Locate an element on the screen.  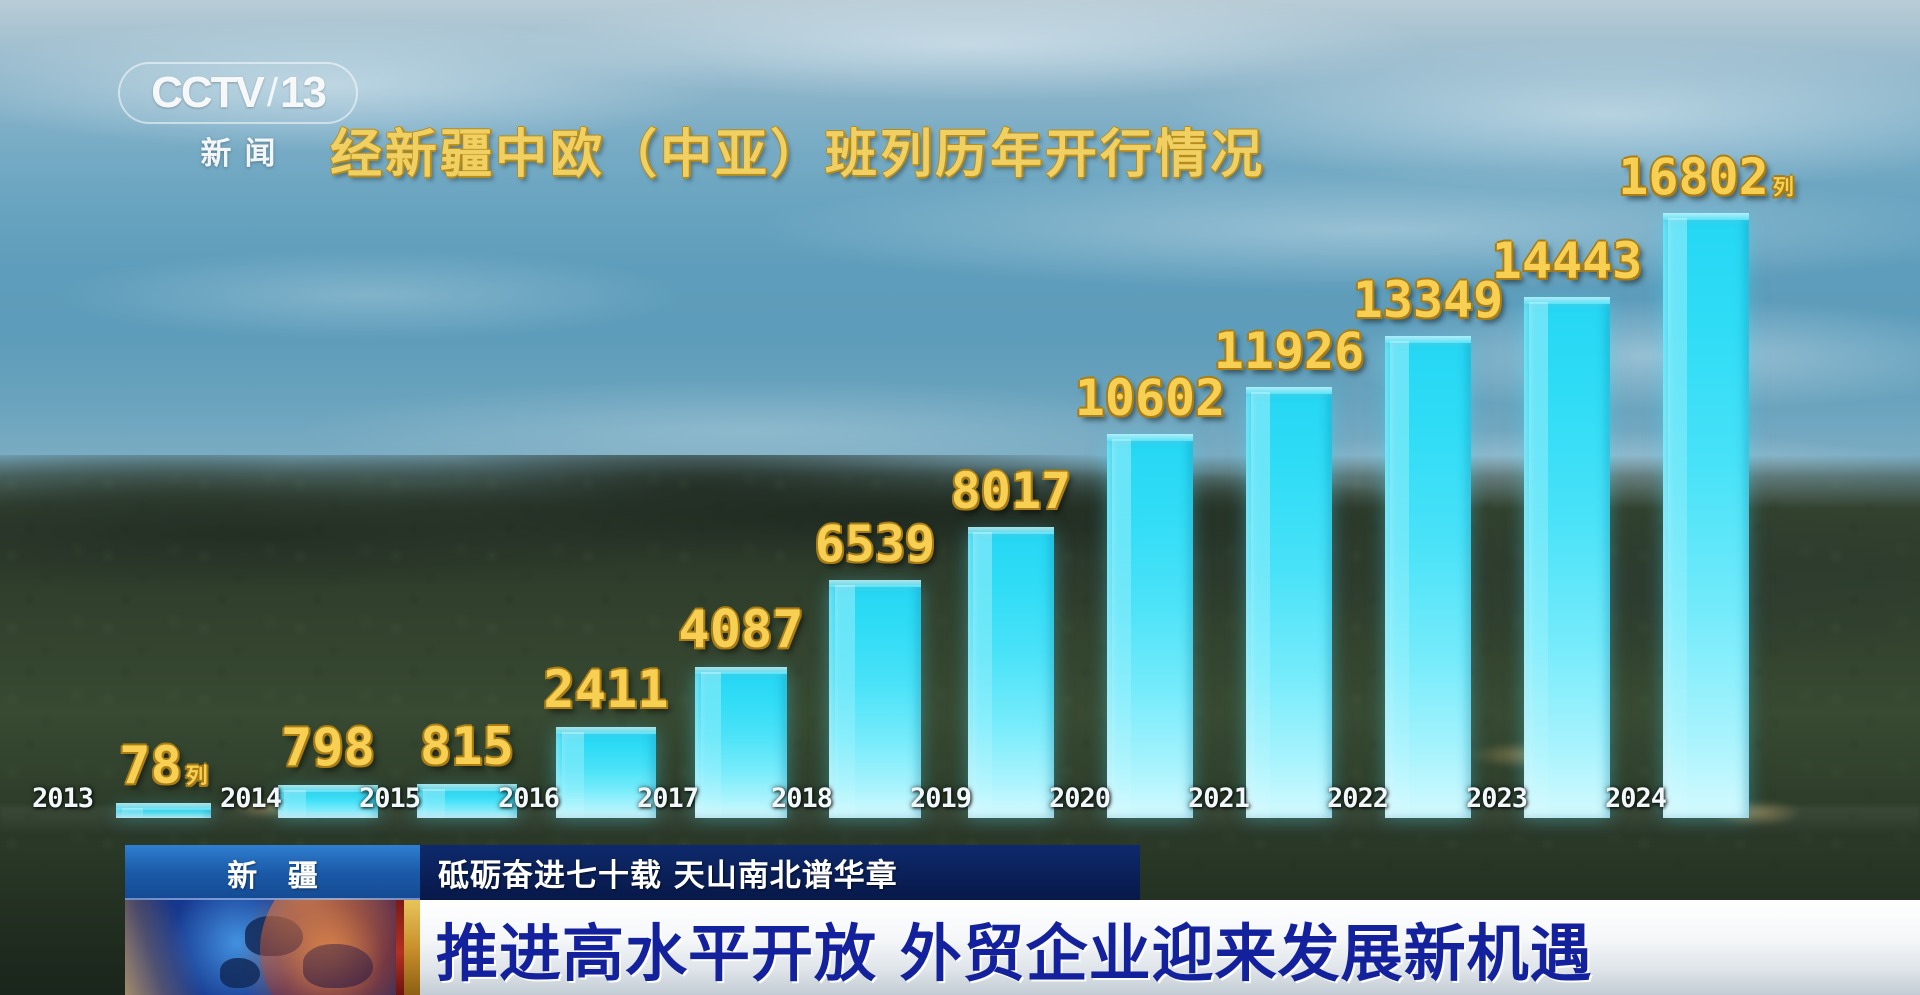
region-tag: 新 疆 is located at coordinates (272, 872).